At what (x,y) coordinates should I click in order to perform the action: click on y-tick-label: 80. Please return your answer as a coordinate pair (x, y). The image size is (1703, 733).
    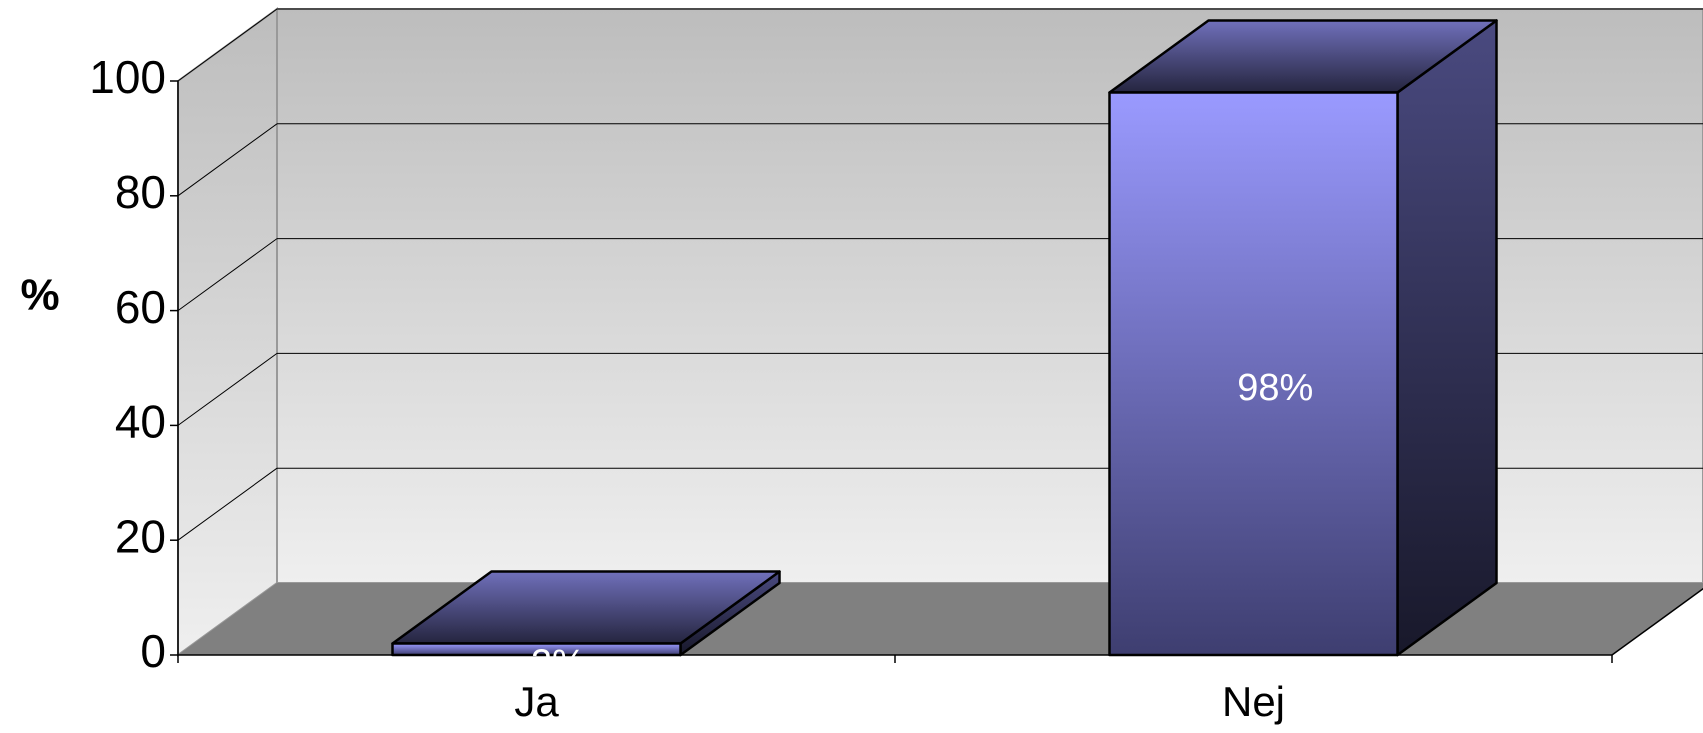
    Looking at the image, I should click on (140, 192).